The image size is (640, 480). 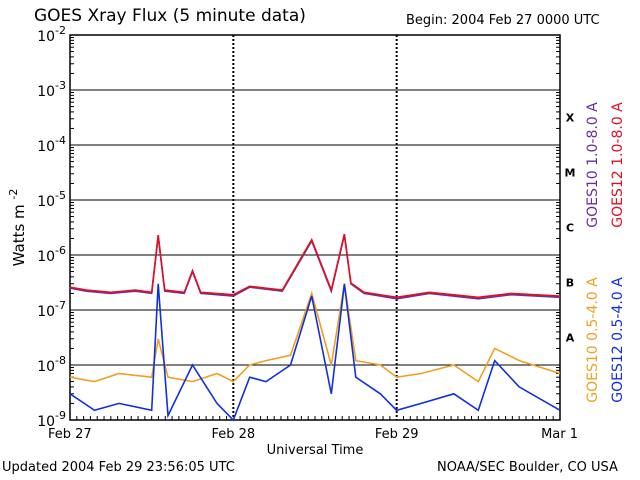 I want to click on x-tick-label: Feb 29, so click(x=397, y=434).